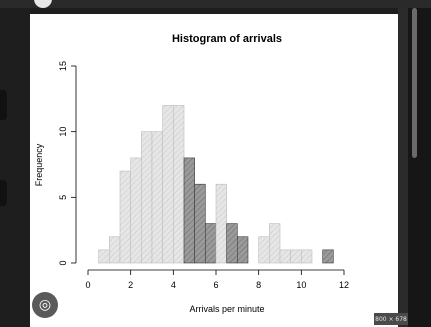 This screenshot has width=431, height=327. I want to click on right-bezel, so click(403, 167).